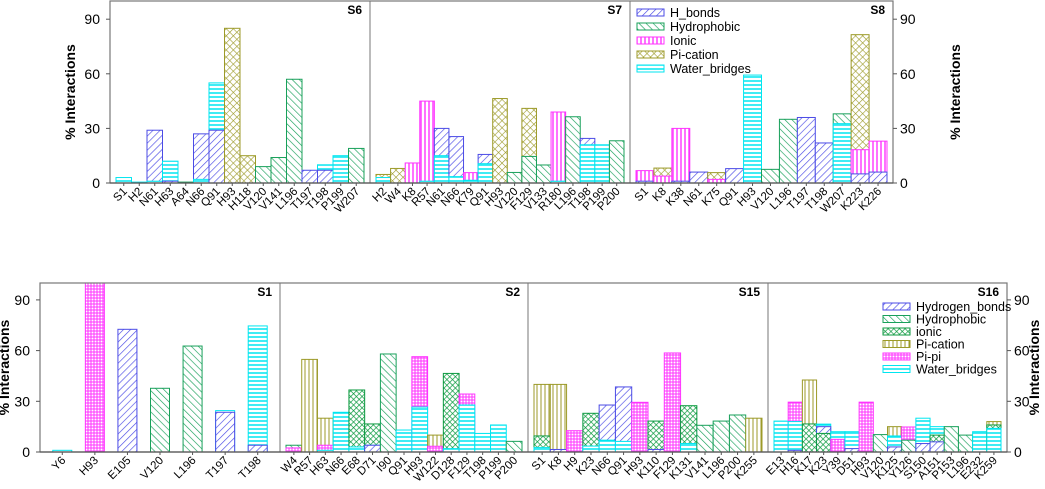 The height and width of the screenshot is (489, 1045). What do you see at coordinates (689, 448) in the screenshot?
I see `bar-S15-K131-water_bridges` at bounding box center [689, 448].